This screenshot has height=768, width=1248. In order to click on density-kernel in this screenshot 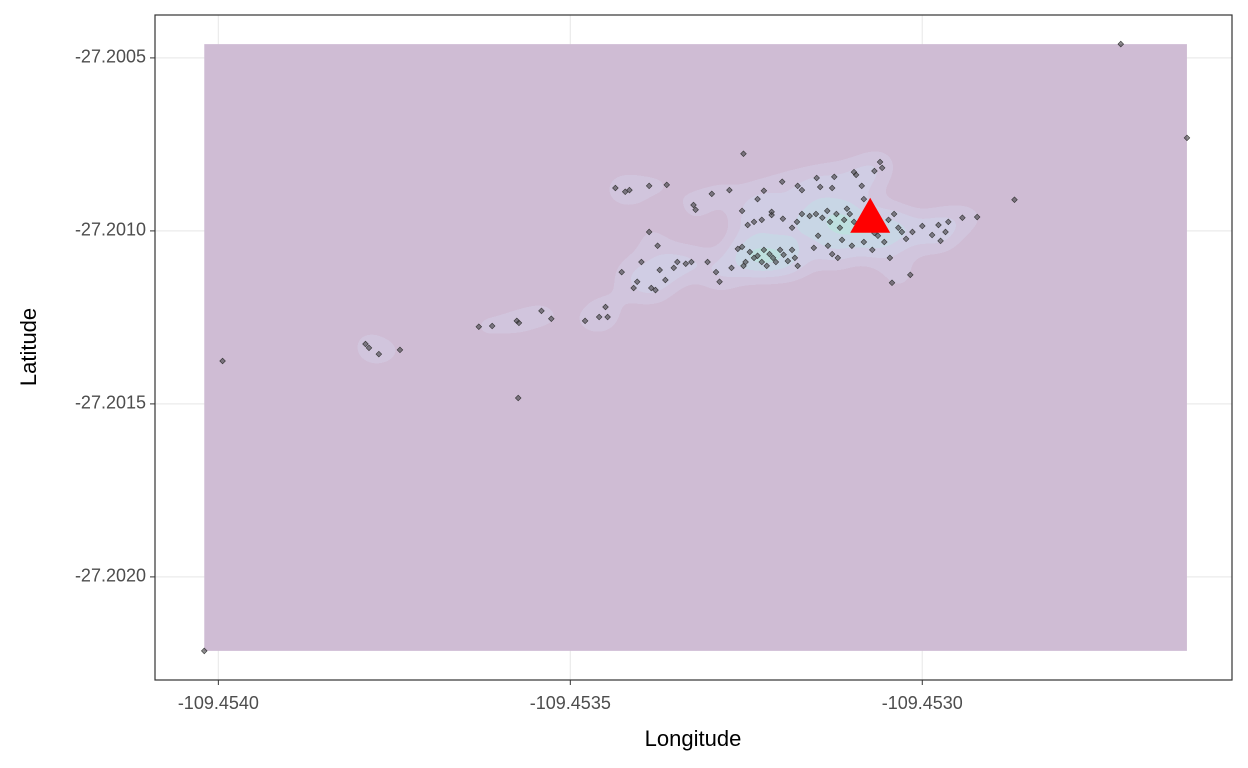, I will do `click(1120, 49)`.